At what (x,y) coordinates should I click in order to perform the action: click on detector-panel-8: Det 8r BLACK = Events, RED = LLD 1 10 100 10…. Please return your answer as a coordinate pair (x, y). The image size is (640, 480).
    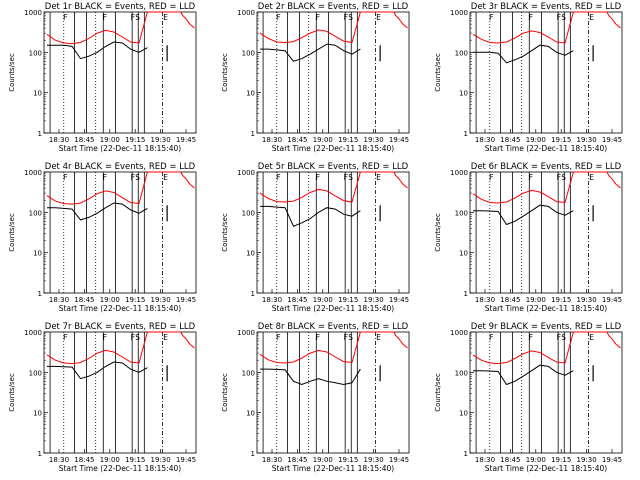
    Looking at the image, I should click on (319, 400).